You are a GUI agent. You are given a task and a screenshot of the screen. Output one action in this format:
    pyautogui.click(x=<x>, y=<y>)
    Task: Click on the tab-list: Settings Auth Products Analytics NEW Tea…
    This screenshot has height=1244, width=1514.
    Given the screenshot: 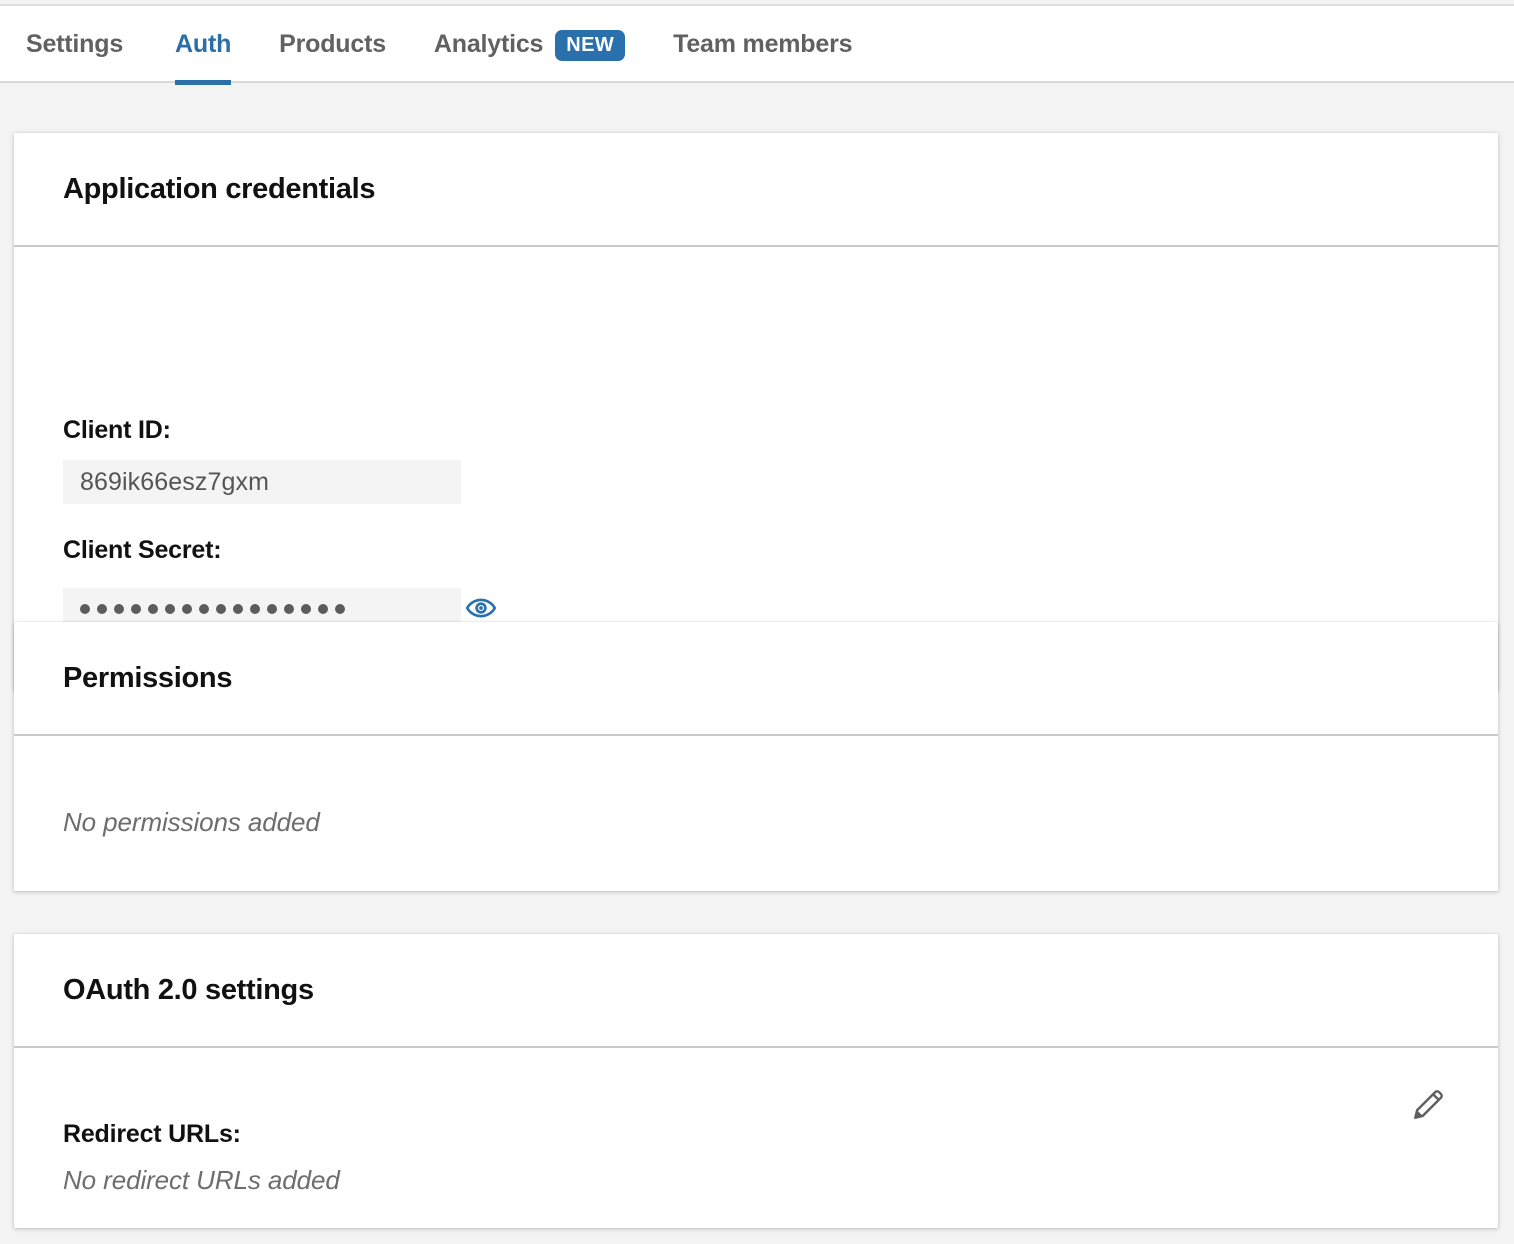 What is the action you would take?
    pyautogui.click(x=451, y=45)
    